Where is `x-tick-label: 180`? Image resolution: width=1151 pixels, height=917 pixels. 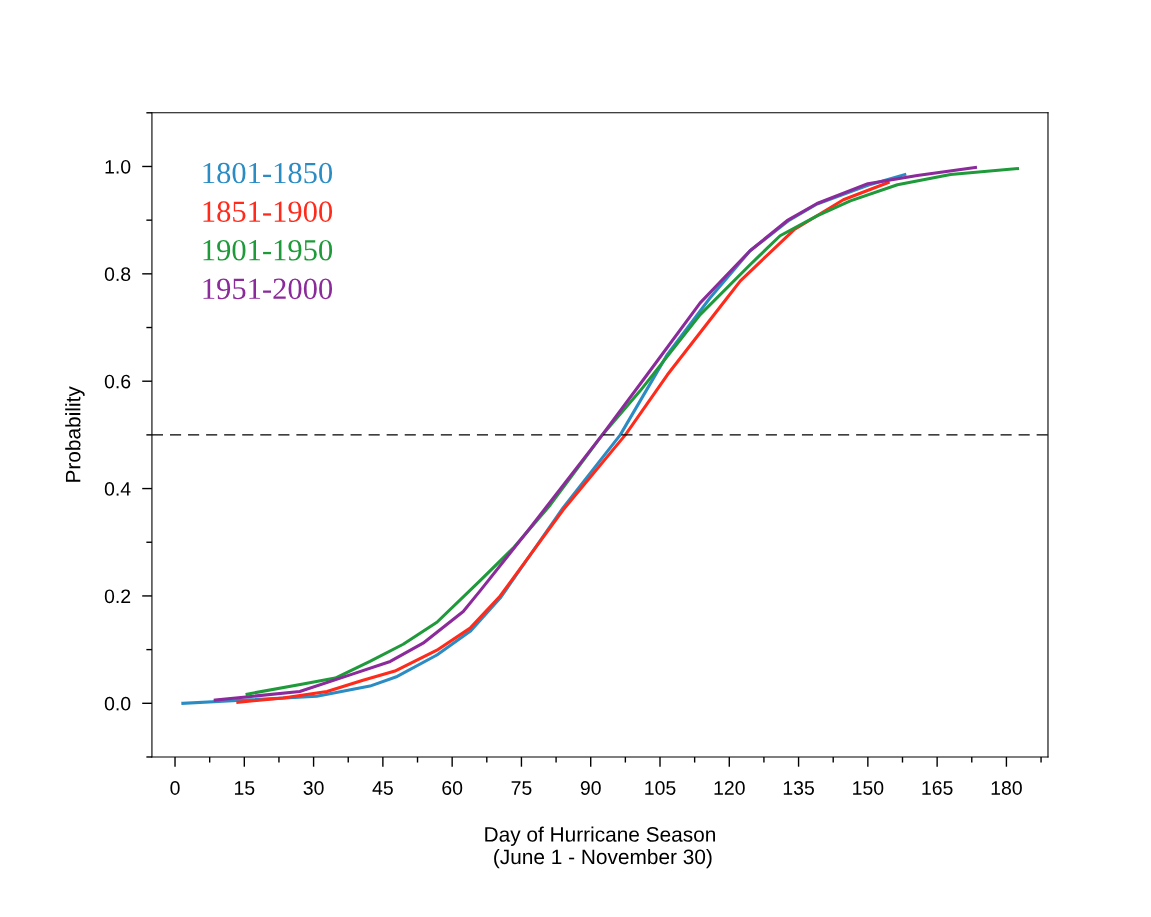
x-tick-label: 180 is located at coordinates (1006, 788).